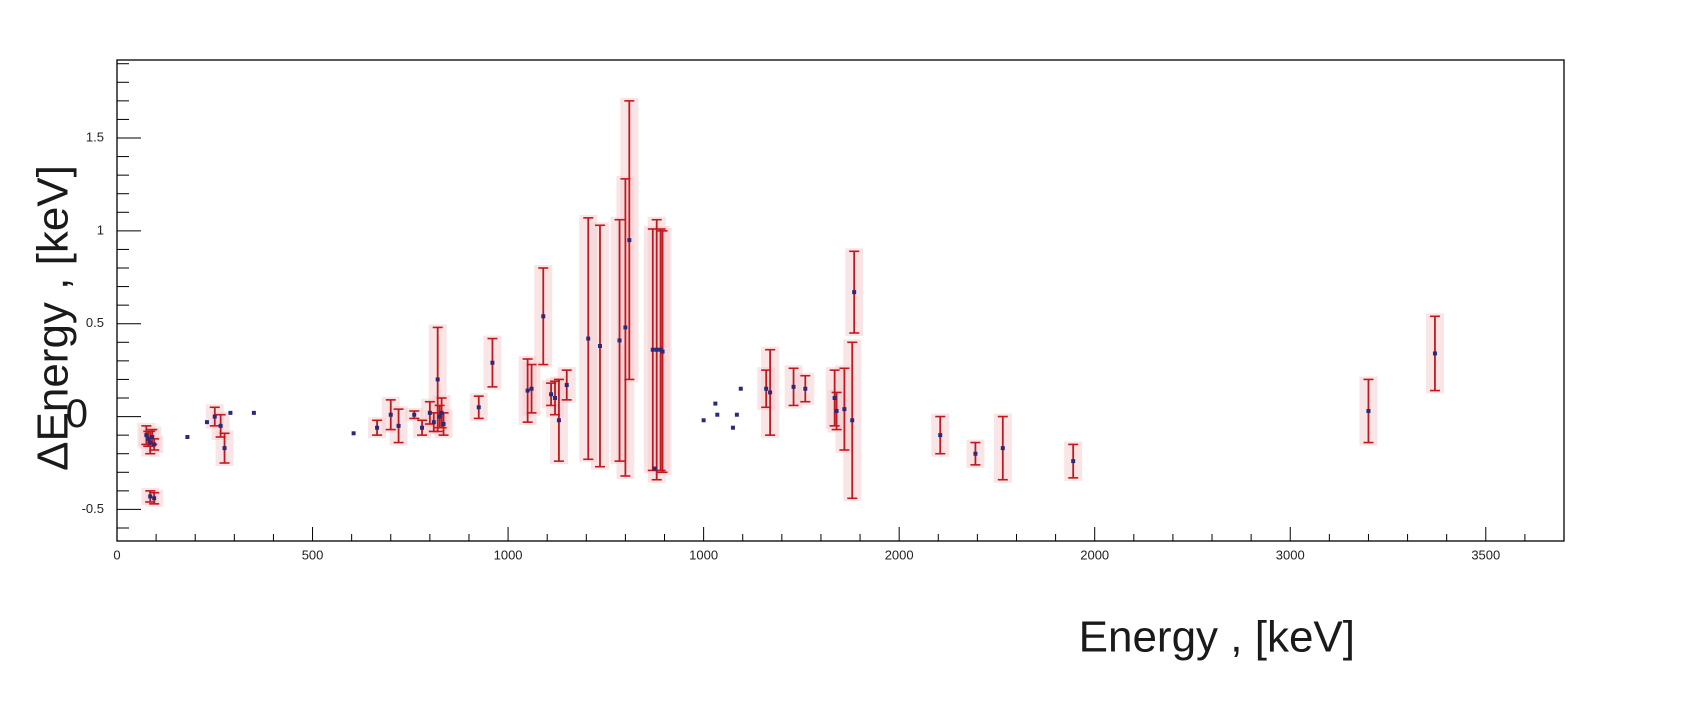 Image resolution: width=1696 pixels, height=702 pixels. What do you see at coordinates (93, 508) in the screenshot?
I see `y-tick-label: -0.5` at bounding box center [93, 508].